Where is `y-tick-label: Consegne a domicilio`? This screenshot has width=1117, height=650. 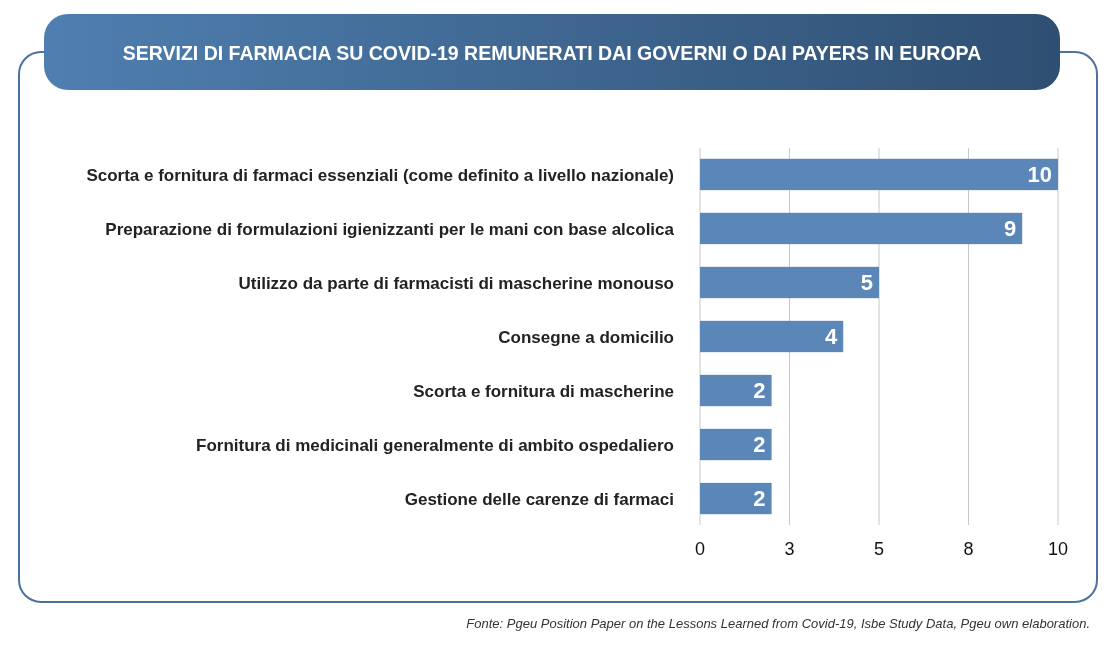
y-tick-label: Consegne a domicilio is located at coordinates (586, 337).